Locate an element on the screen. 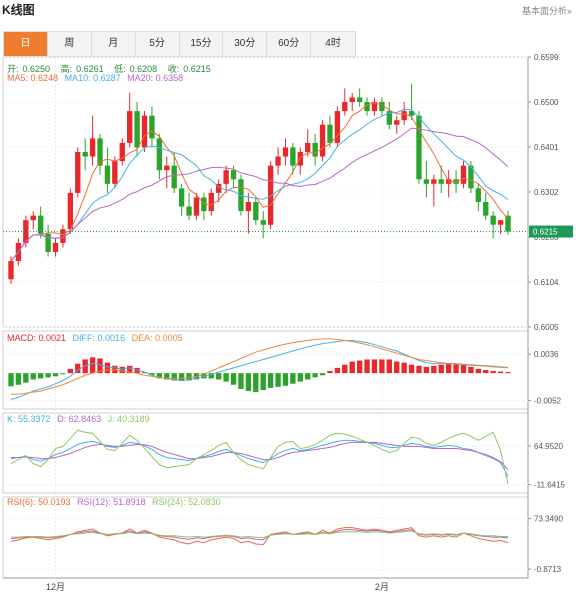 The image size is (576, 600). last-price-marker is located at coordinates (551, 231).